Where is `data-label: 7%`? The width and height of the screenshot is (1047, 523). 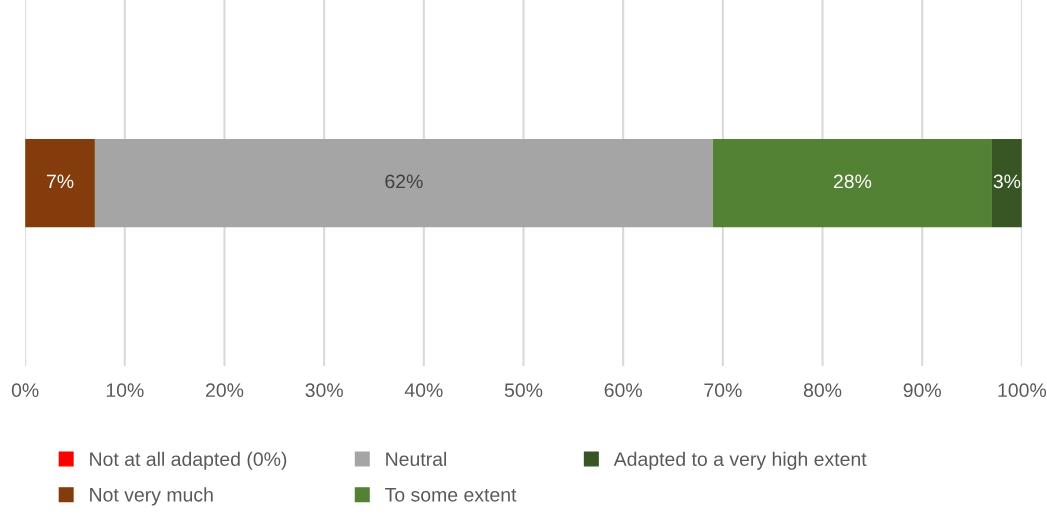 data-label: 7% is located at coordinates (60, 181).